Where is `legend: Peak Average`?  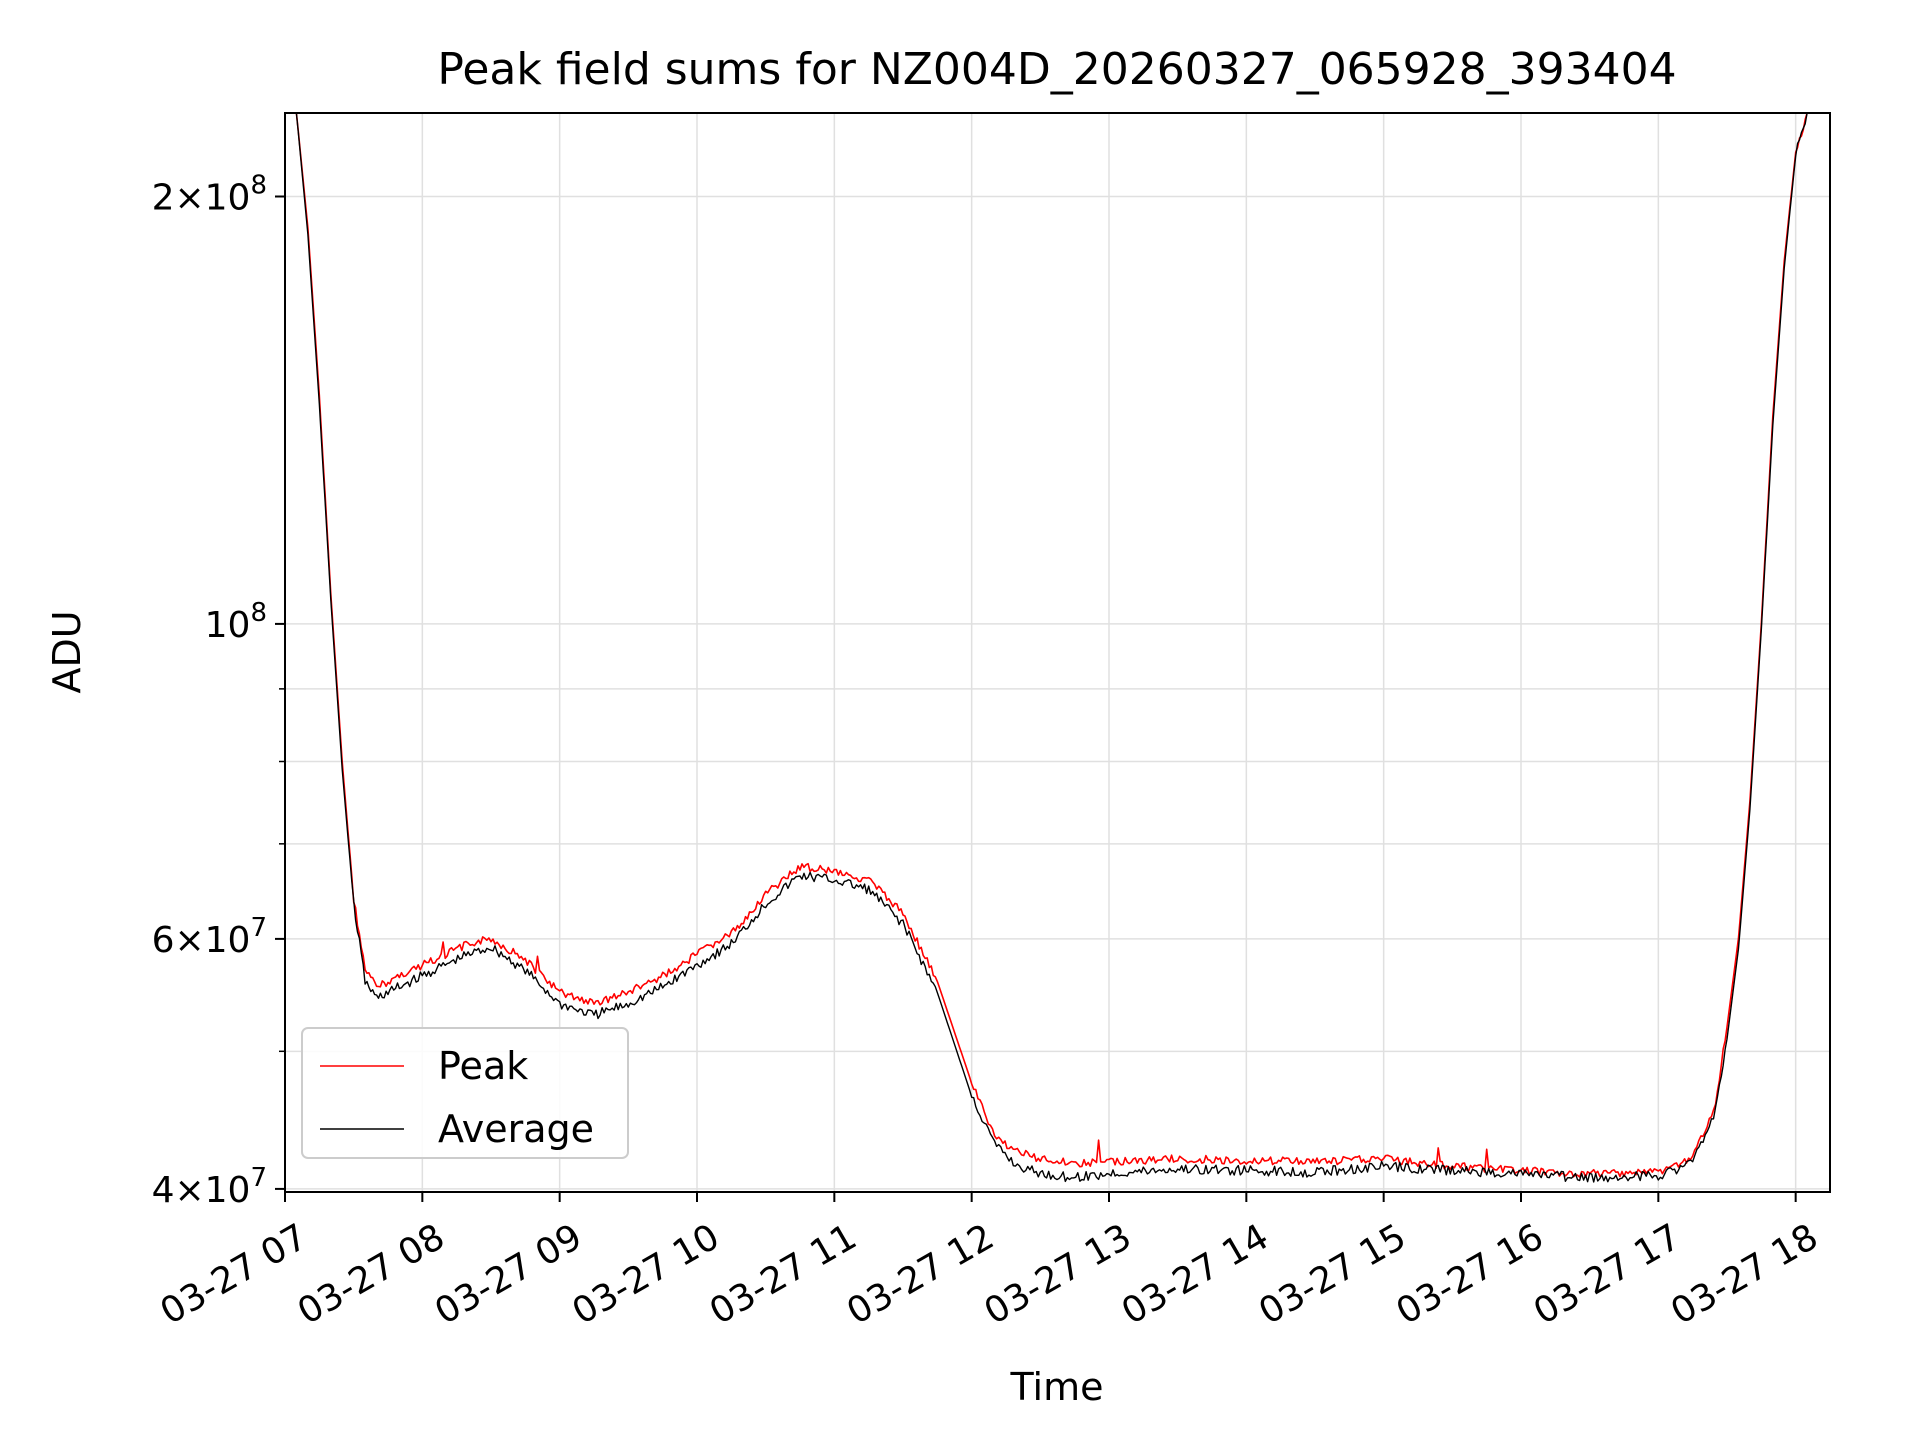 legend: Peak Average is located at coordinates (465, 1093).